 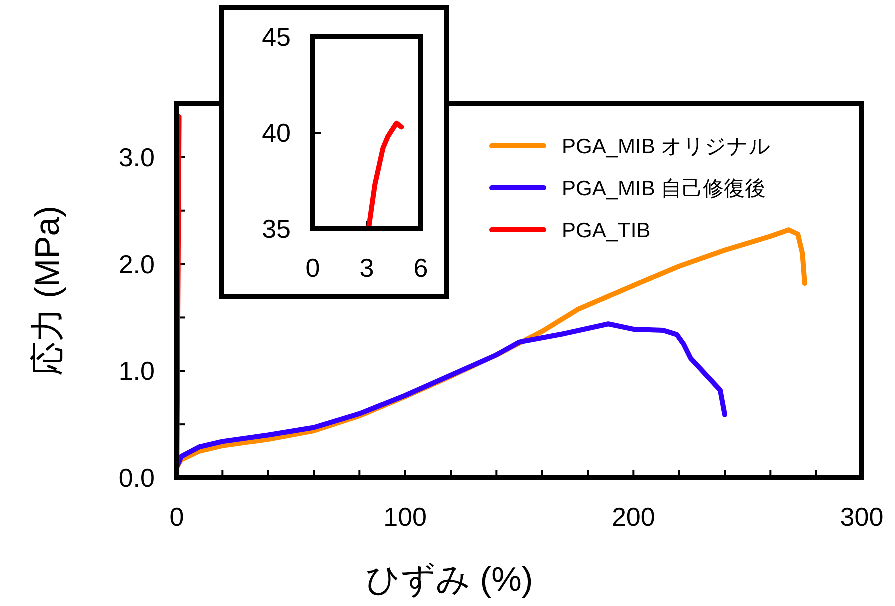 What do you see at coordinates (421, 268) in the screenshot?
I see `x-tick-label: 6` at bounding box center [421, 268].